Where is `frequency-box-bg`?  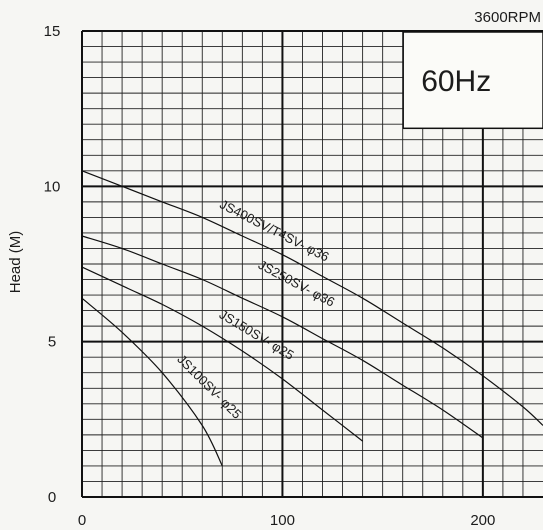 frequency-box-bg is located at coordinates (472, 80).